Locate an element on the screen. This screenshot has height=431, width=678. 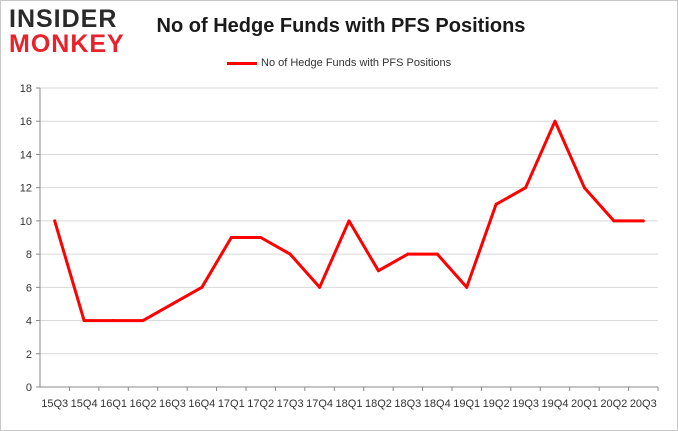
legend-line-swatch is located at coordinates (242, 63).